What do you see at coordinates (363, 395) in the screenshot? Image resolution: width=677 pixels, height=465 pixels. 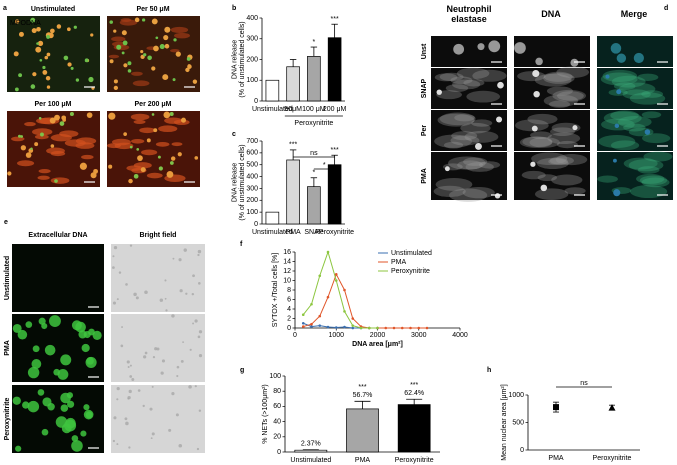 I see `value-label: 56.7%` at bounding box center [363, 395].